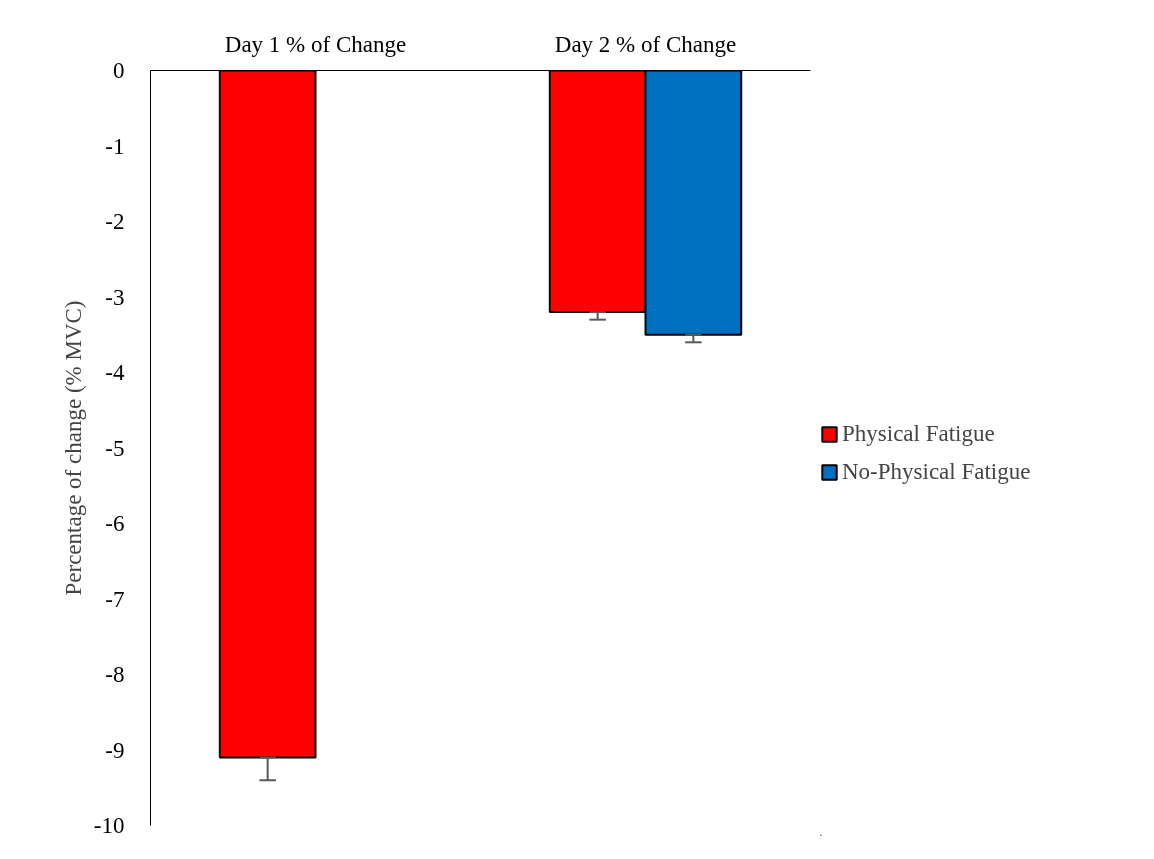 The width and height of the screenshot is (1154, 859). What do you see at coordinates (109, 825) in the screenshot?
I see `y-tick-label: -10` at bounding box center [109, 825].